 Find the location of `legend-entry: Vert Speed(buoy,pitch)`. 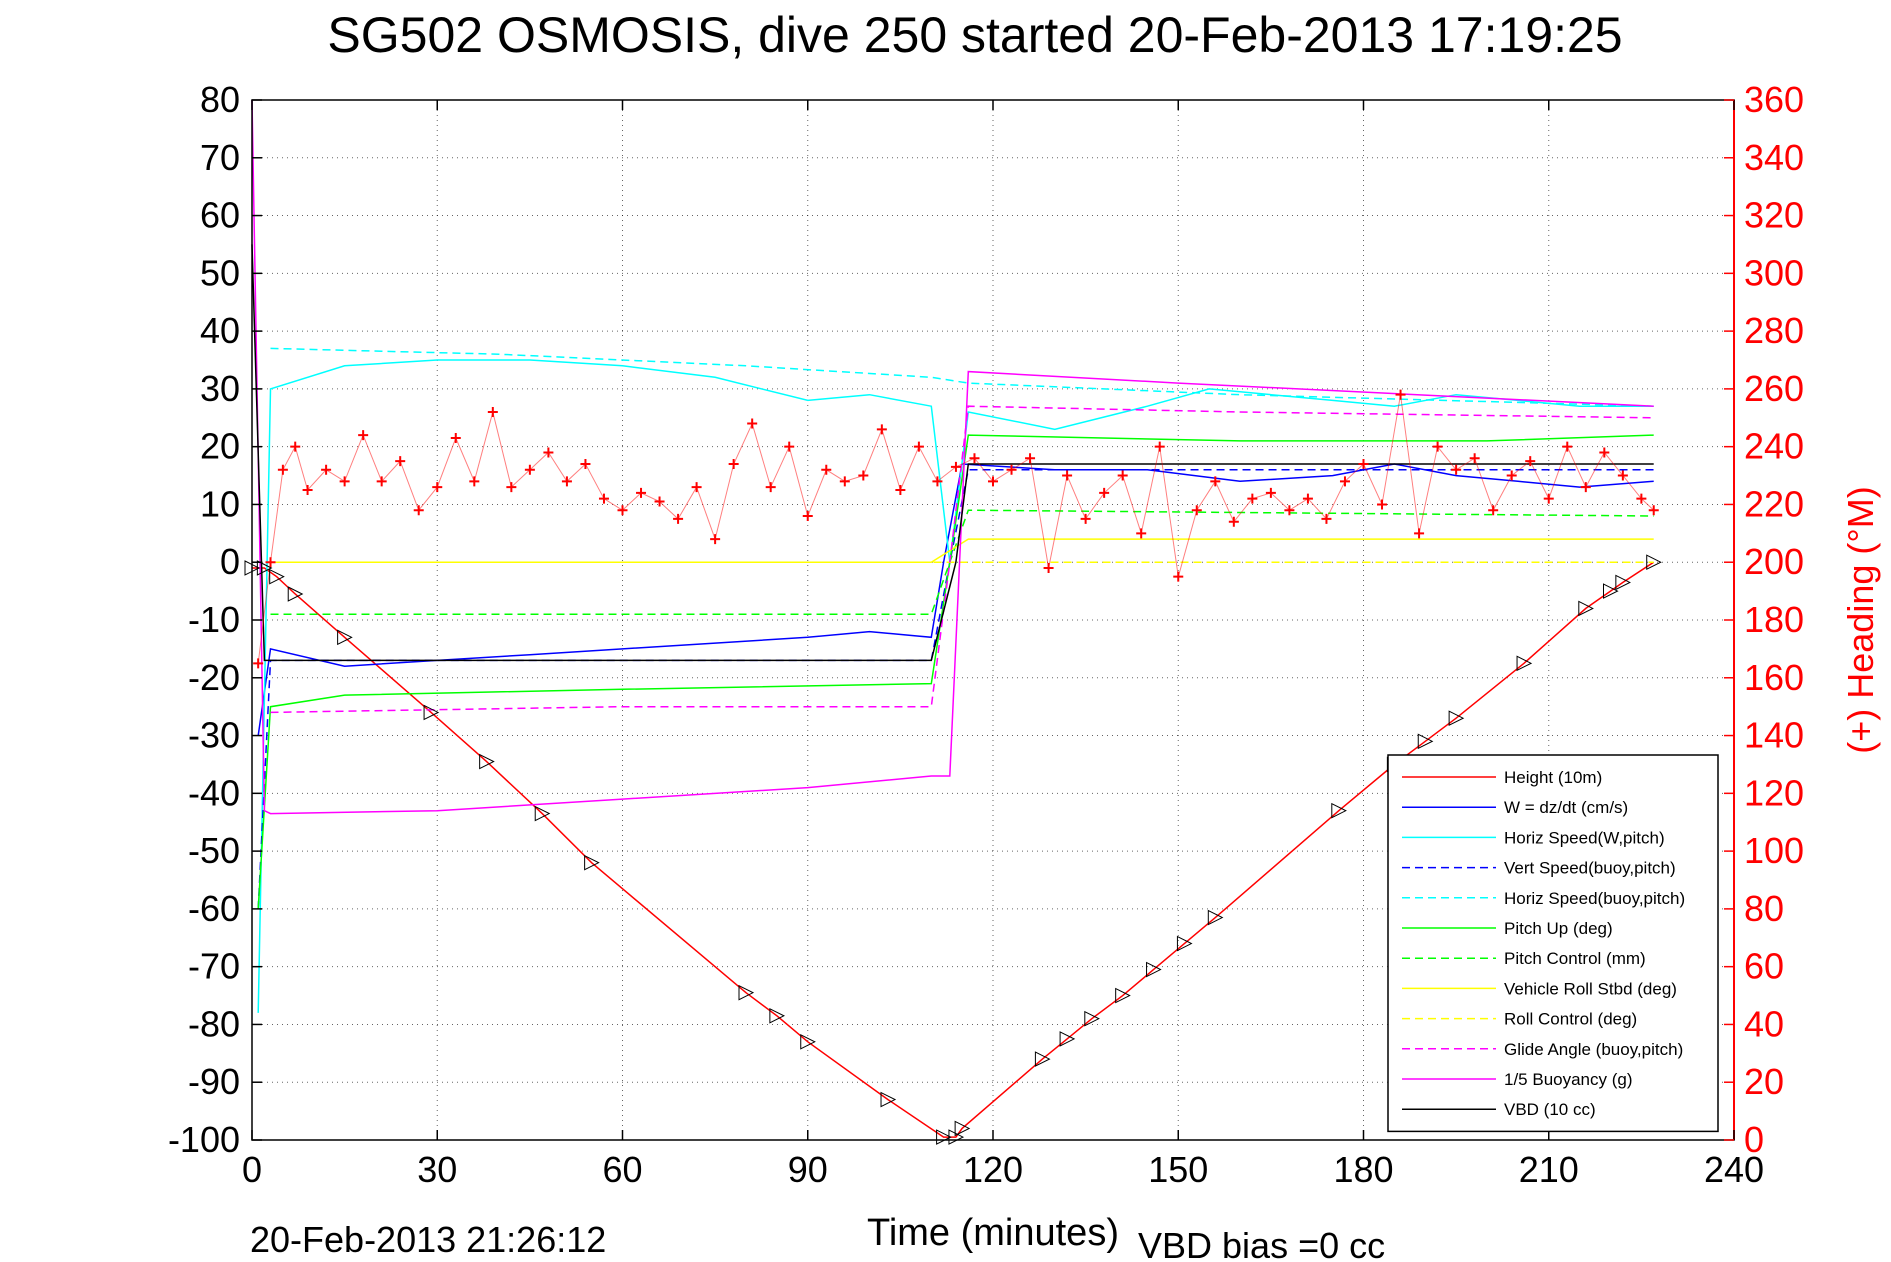

legend-entry: Vert Speed(buoy,pitch) is located at coordinates (1590, 868).